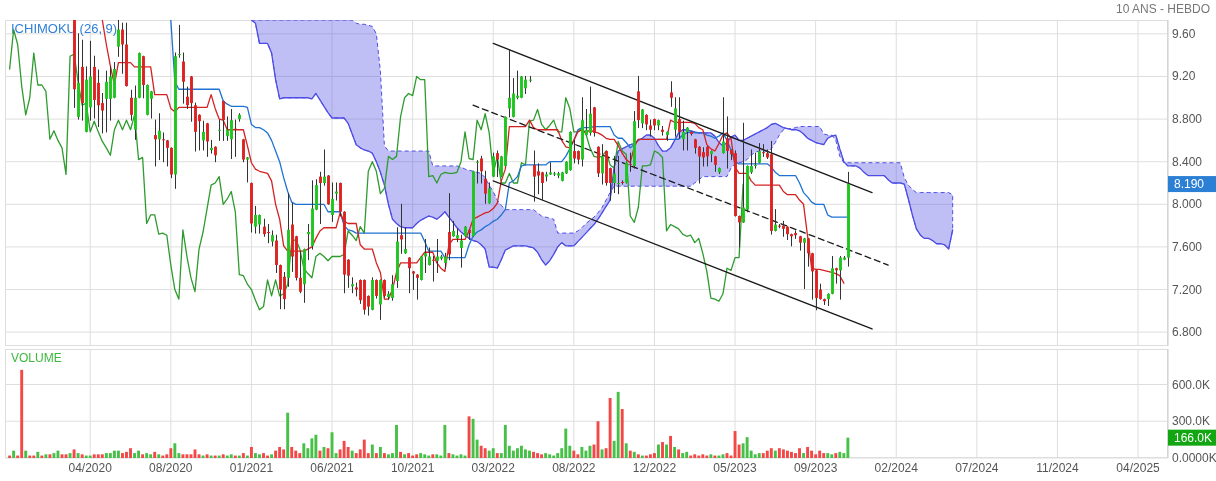 This screenshot has width=1216, height=481. I want to click on x-tick-label: 01/2021, so click(251, 468).